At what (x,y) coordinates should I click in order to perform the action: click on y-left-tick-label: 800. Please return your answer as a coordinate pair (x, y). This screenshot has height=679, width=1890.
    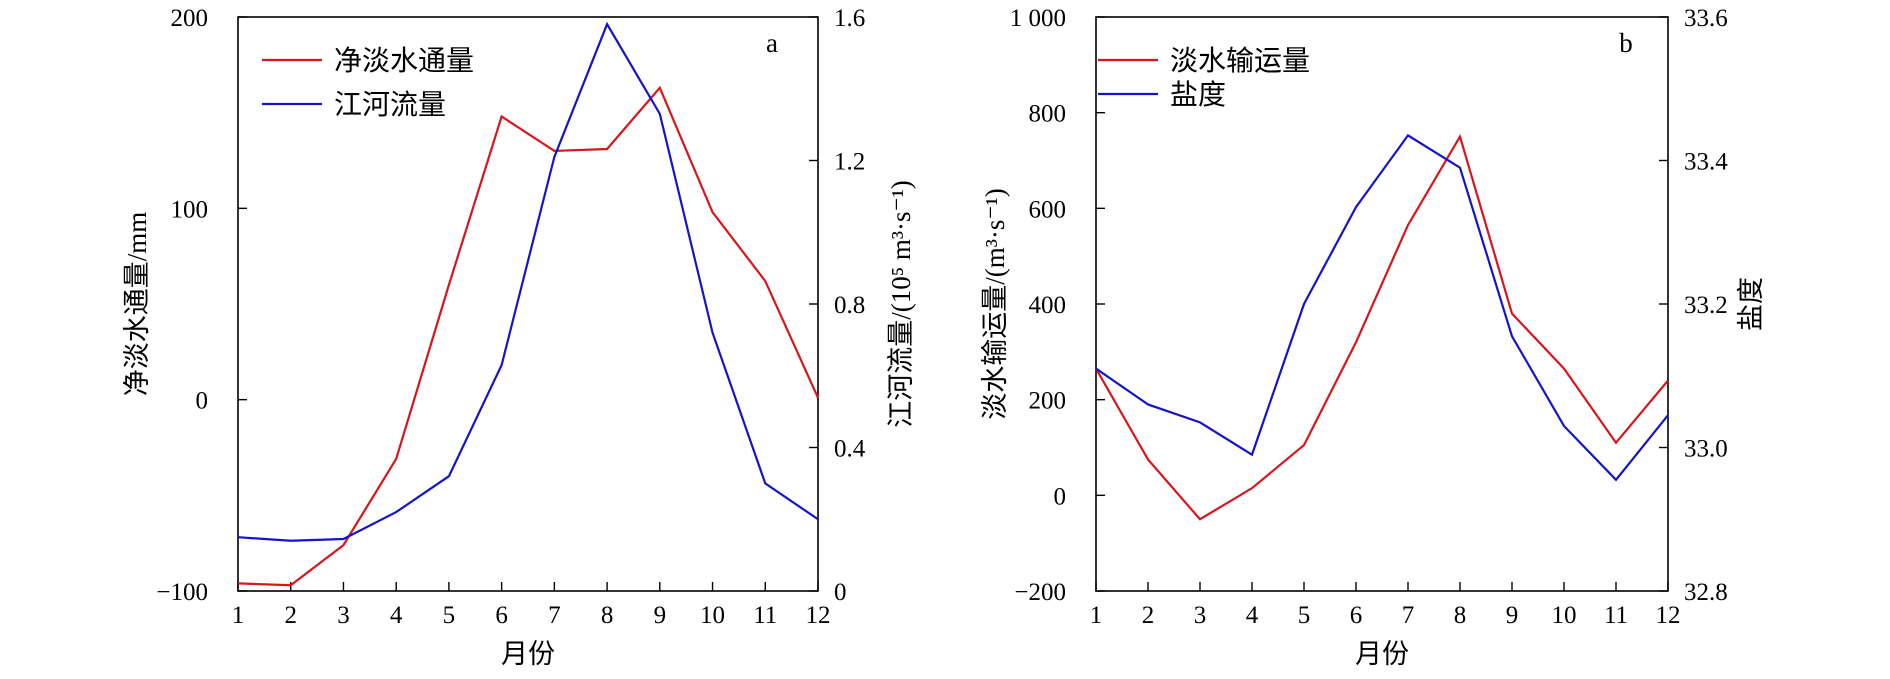
    Looking at the image, I should click on (1048, 114).